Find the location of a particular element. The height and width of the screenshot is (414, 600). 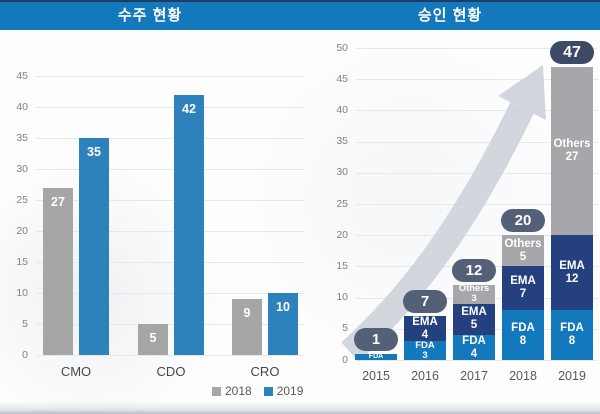

x-axis-label-2019: 2019 is located at coordinates (572, 376).